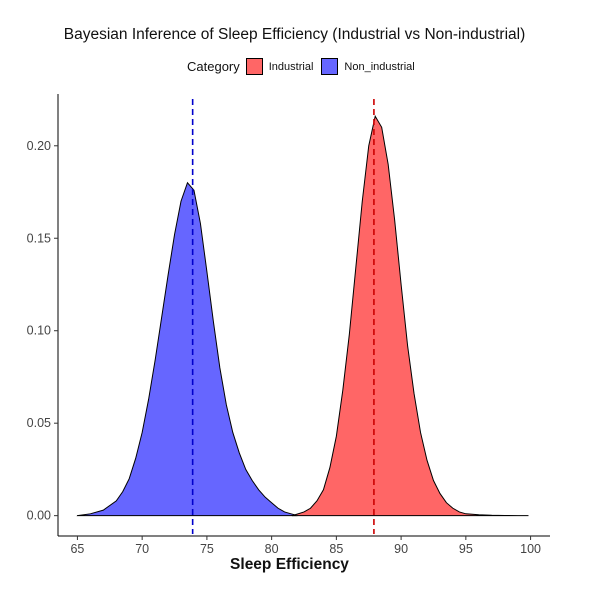 This screenshot has width=589, height=599. I want to click on legend: Category Industrial Non_industrial, so click(305, 66).